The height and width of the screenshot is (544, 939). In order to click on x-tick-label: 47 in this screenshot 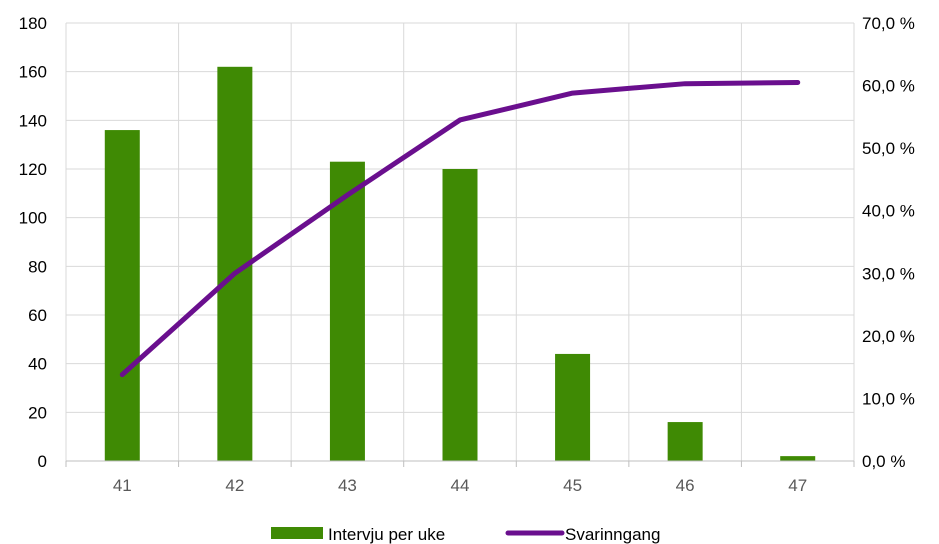, I will do `click(797, 485)`.